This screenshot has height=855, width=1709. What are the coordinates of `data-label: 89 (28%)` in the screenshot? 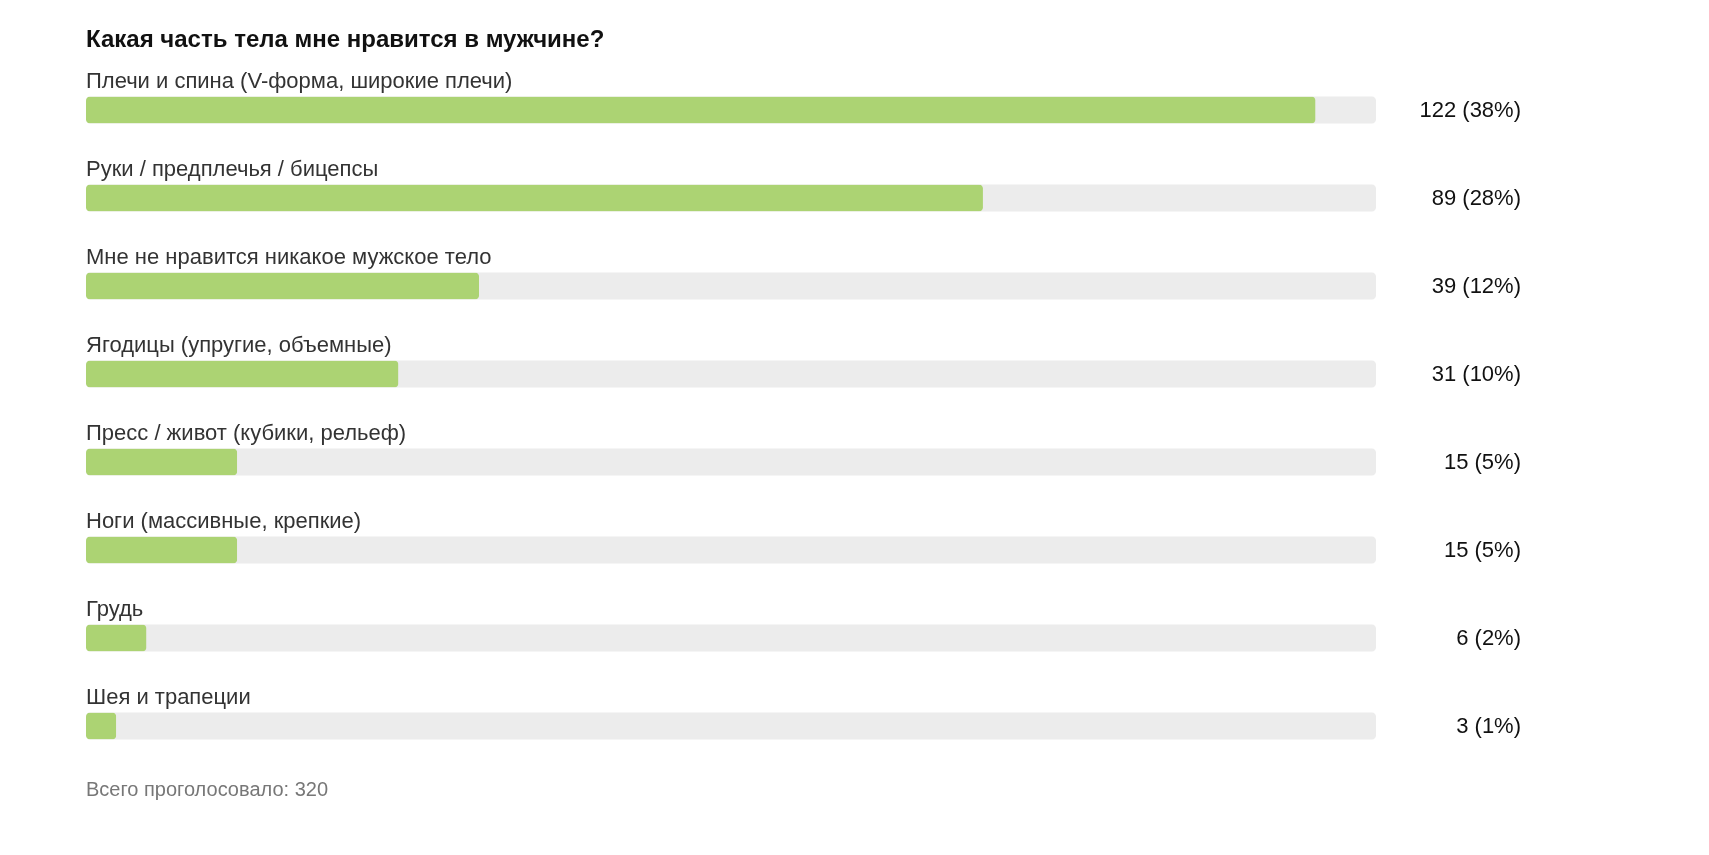 It's located at (1476, 197).